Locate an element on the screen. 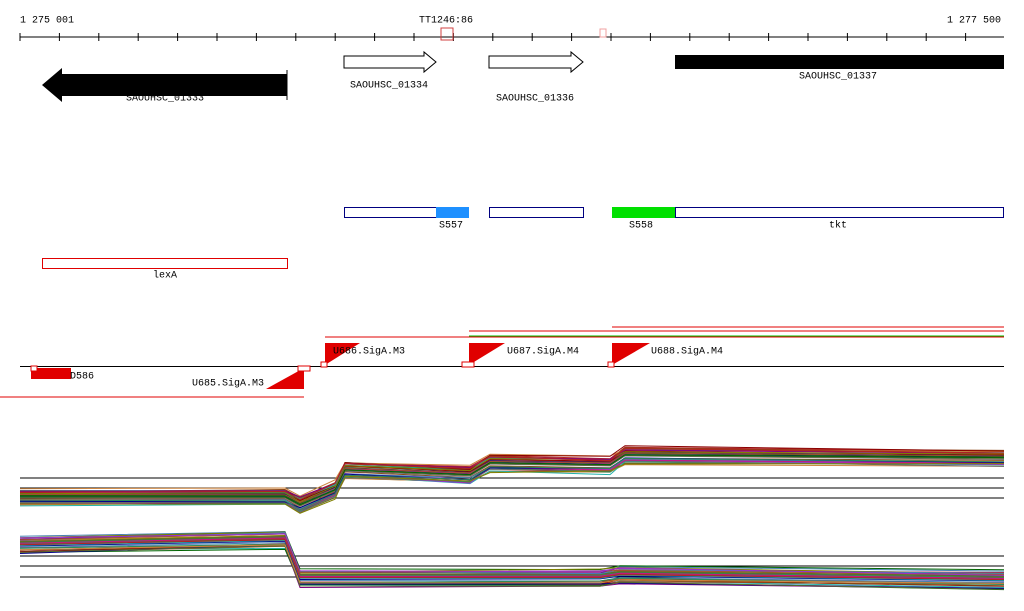 The width and height of the screenshot is (1024, 611). segment-label: lexA is located at coordinates (165, 276).